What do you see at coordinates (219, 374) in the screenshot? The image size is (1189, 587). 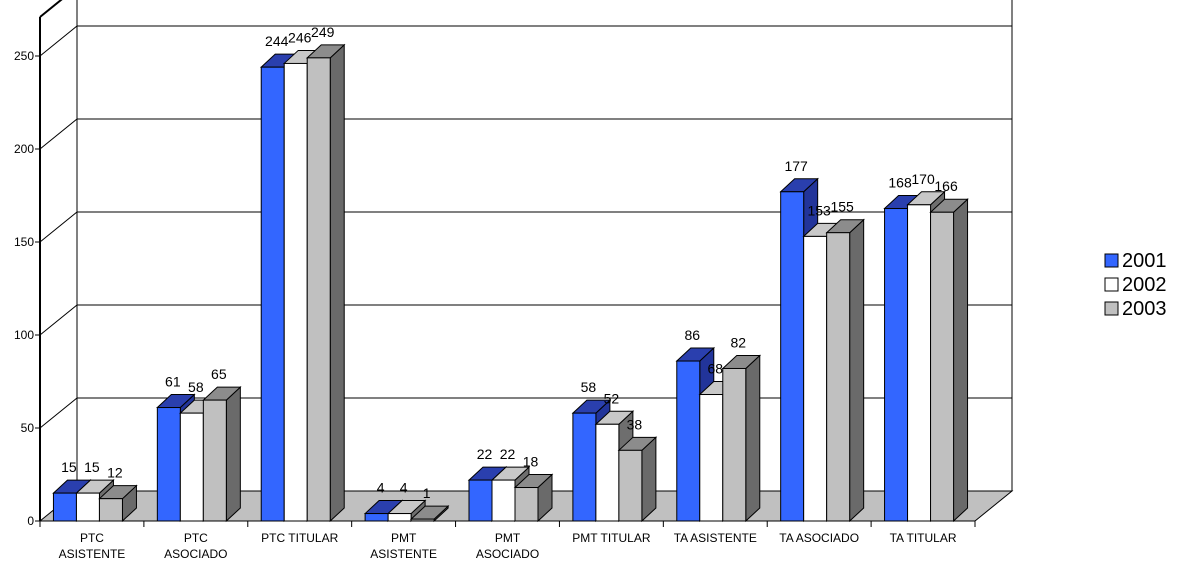 I see `data-label-ptc-asociado-2003: 65` at bounding box center [219, 374].